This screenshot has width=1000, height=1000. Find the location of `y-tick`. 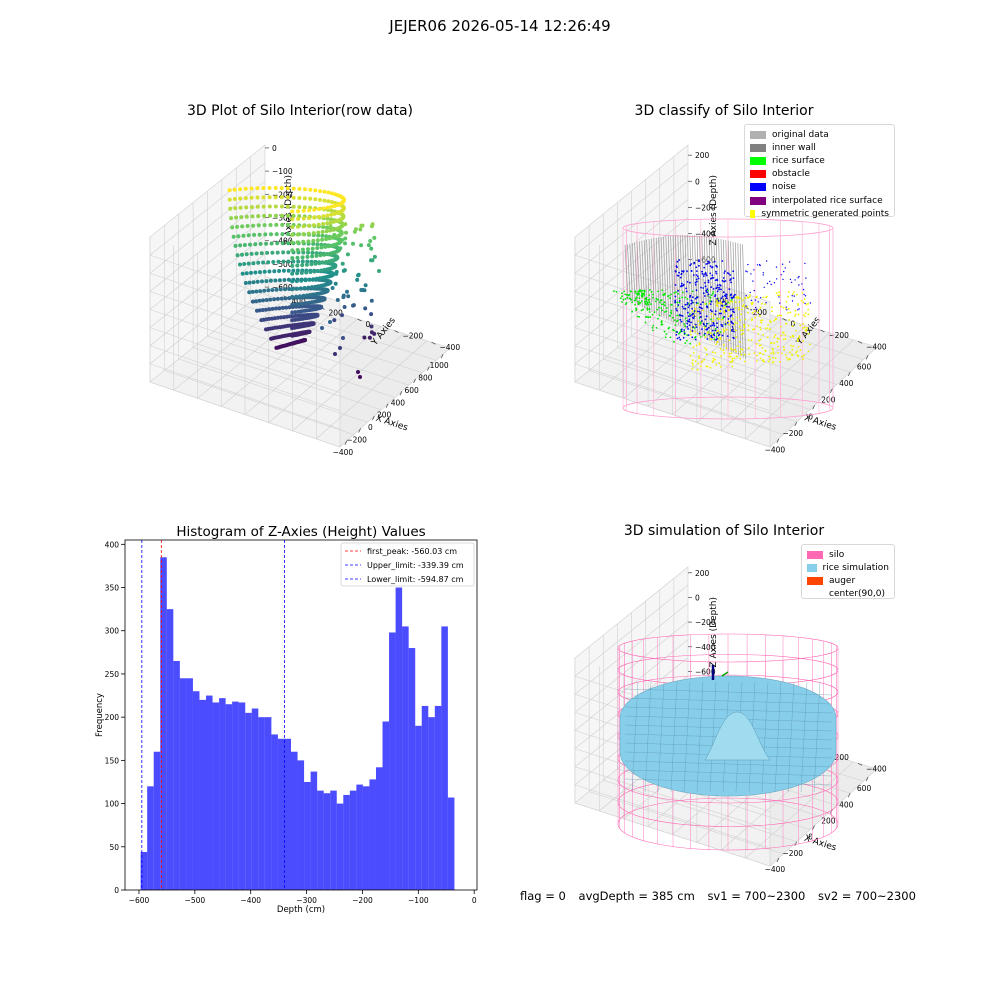

y-tick is located at coordinates (822, 331).